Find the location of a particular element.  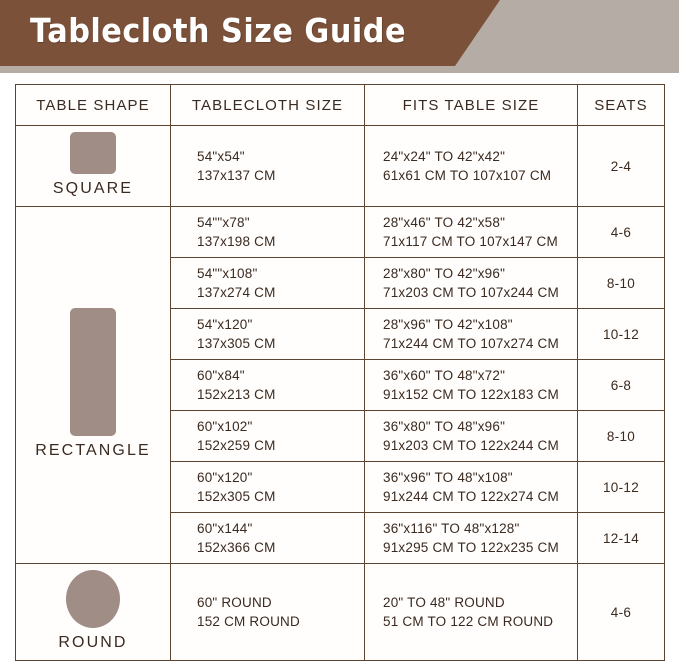

cloth-inches: 54""x78" is located at coordinates (223, 222).